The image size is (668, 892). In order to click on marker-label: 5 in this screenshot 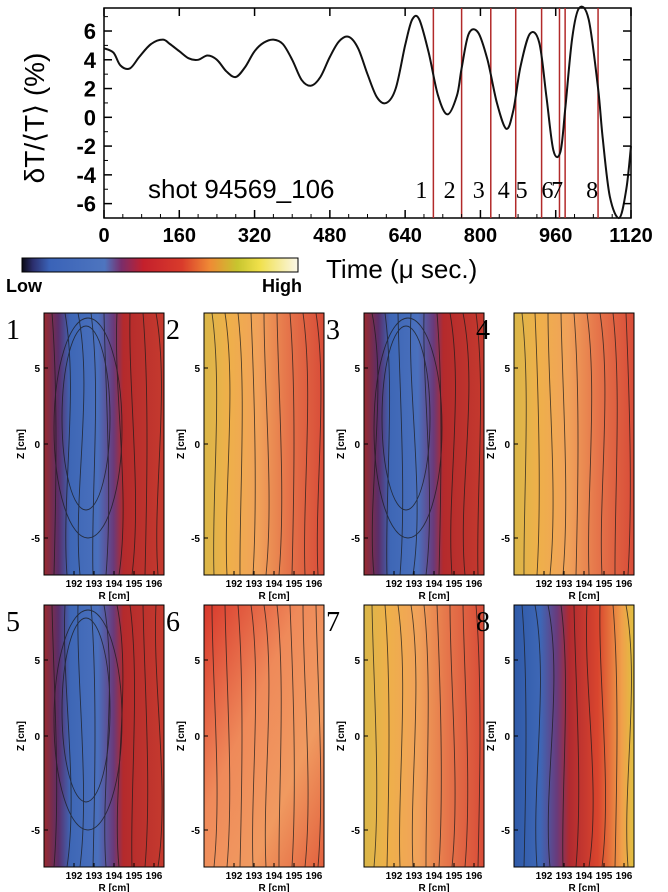, I will do `click(522, 191)`.